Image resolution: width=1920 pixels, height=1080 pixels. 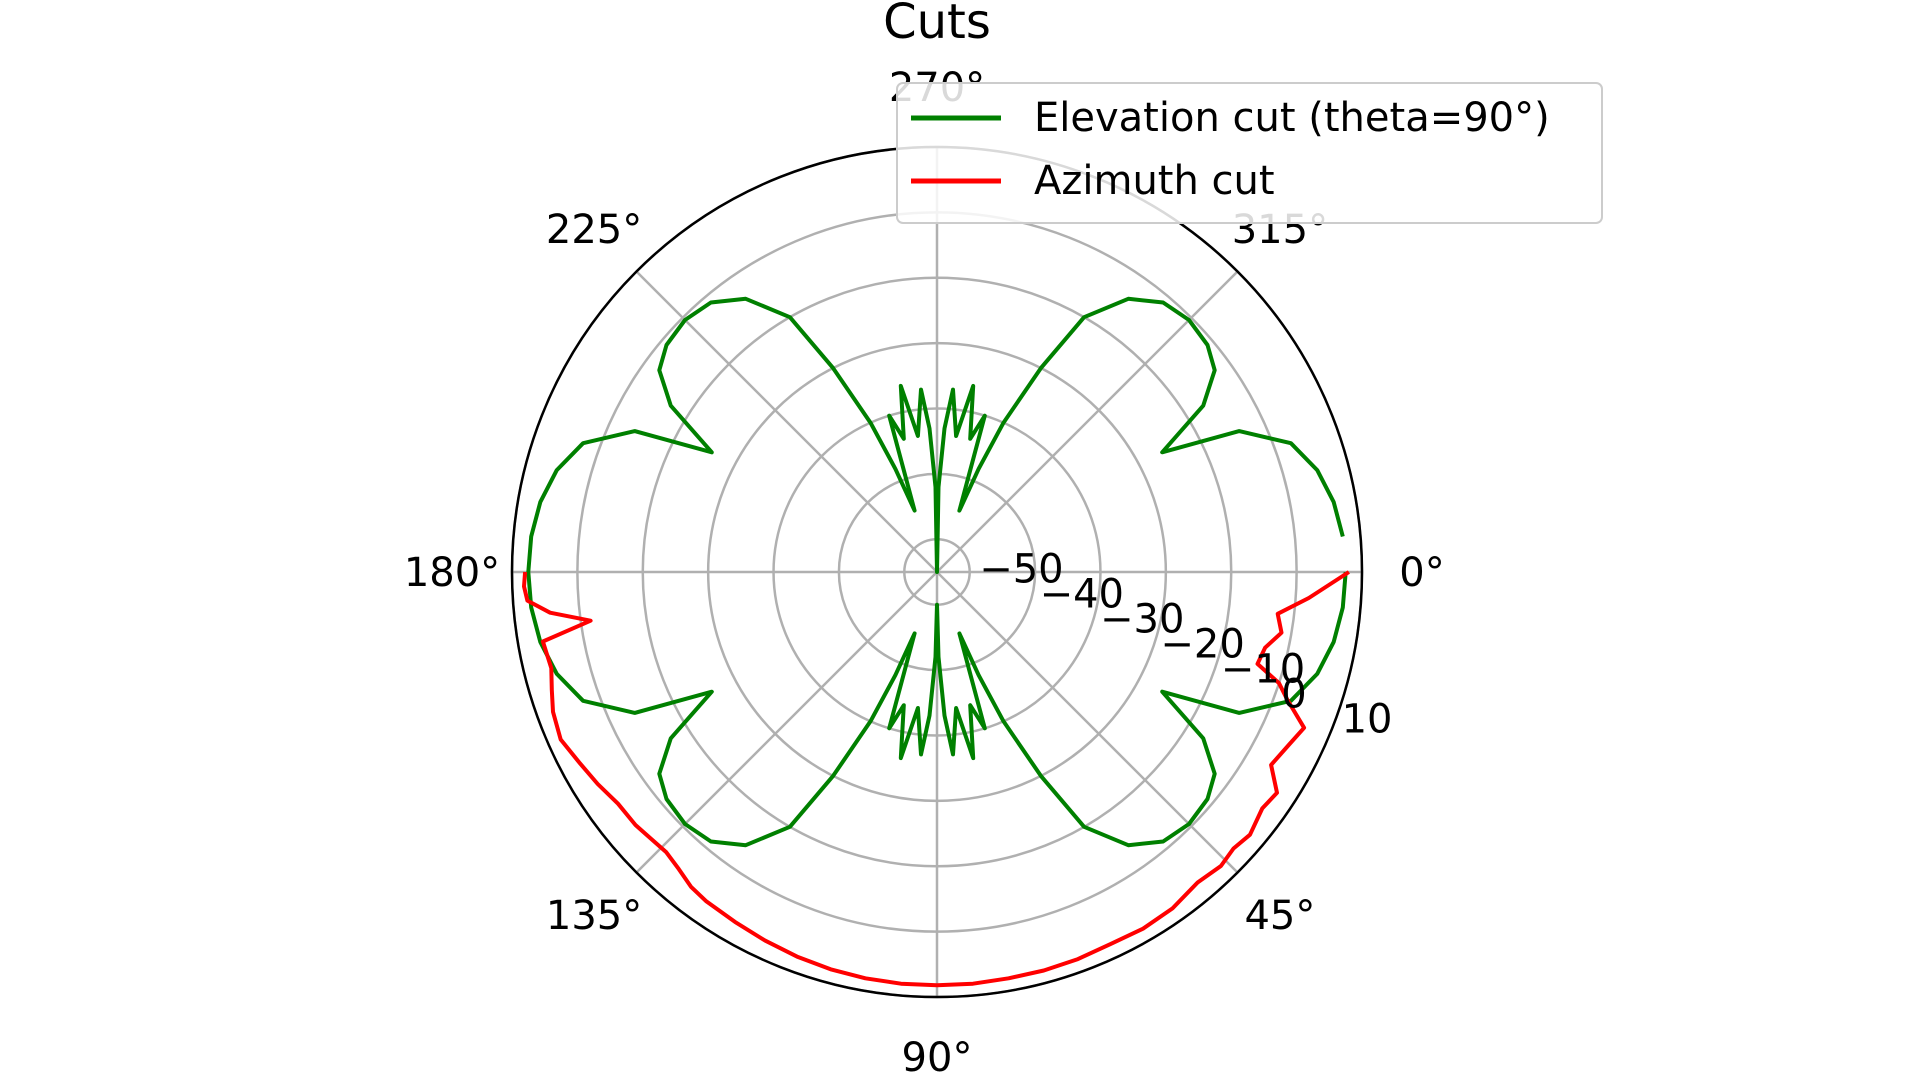 I want to click on angular-tick-label: 180°, so click(x=452, y=573).